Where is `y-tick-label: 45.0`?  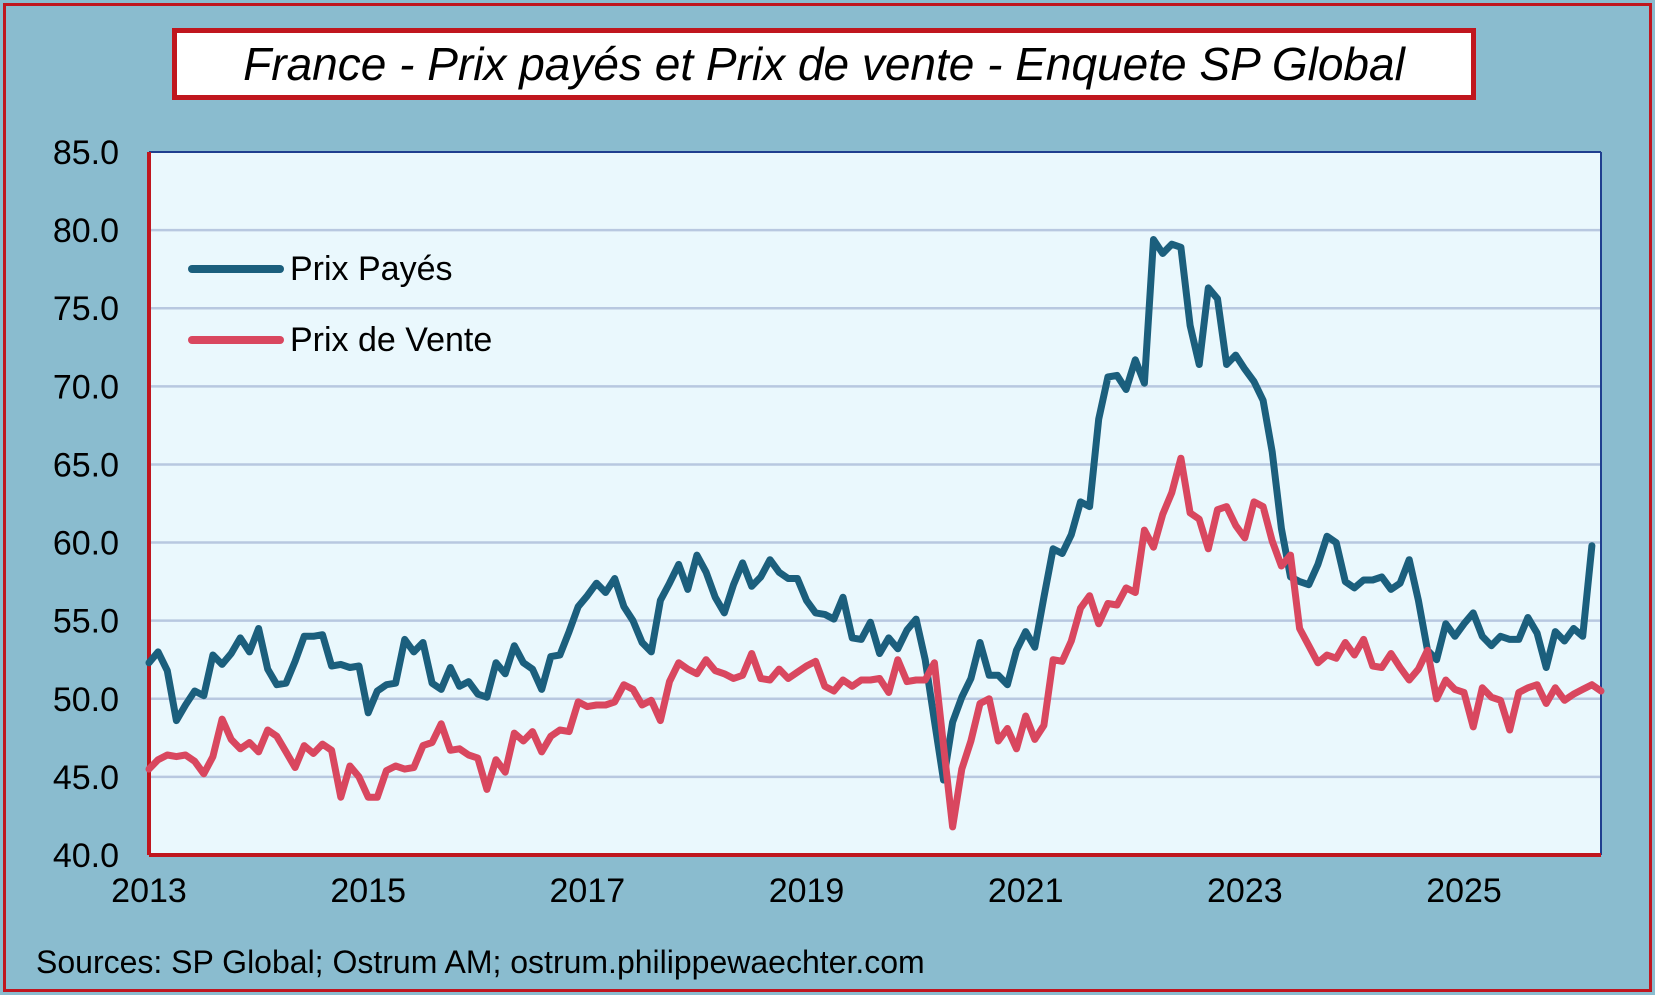 y-tick-label: 45.0 is located at coordinates (86, 778).